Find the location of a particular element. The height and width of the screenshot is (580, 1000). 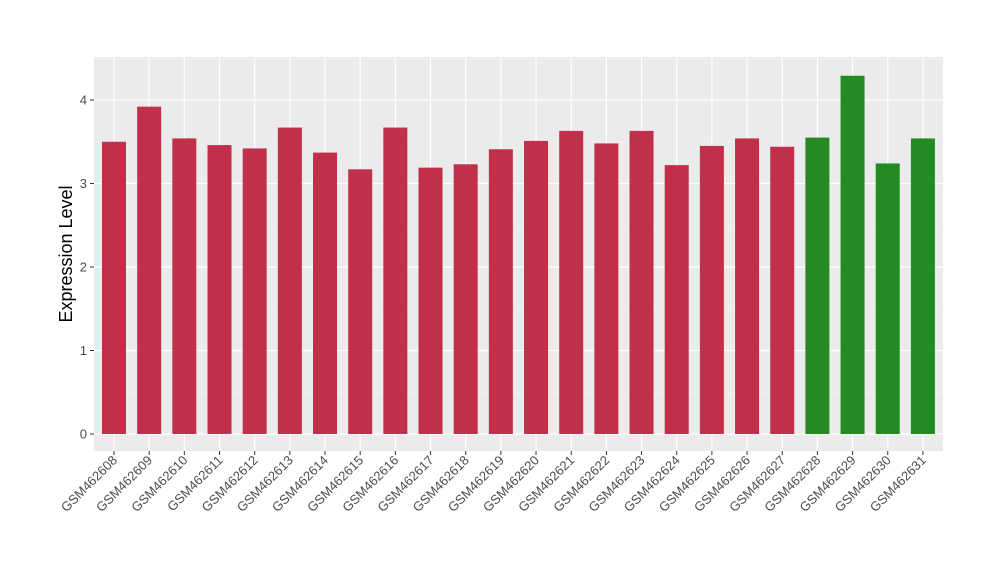

bar-GSM462619 is located at coordinates (500, 291).